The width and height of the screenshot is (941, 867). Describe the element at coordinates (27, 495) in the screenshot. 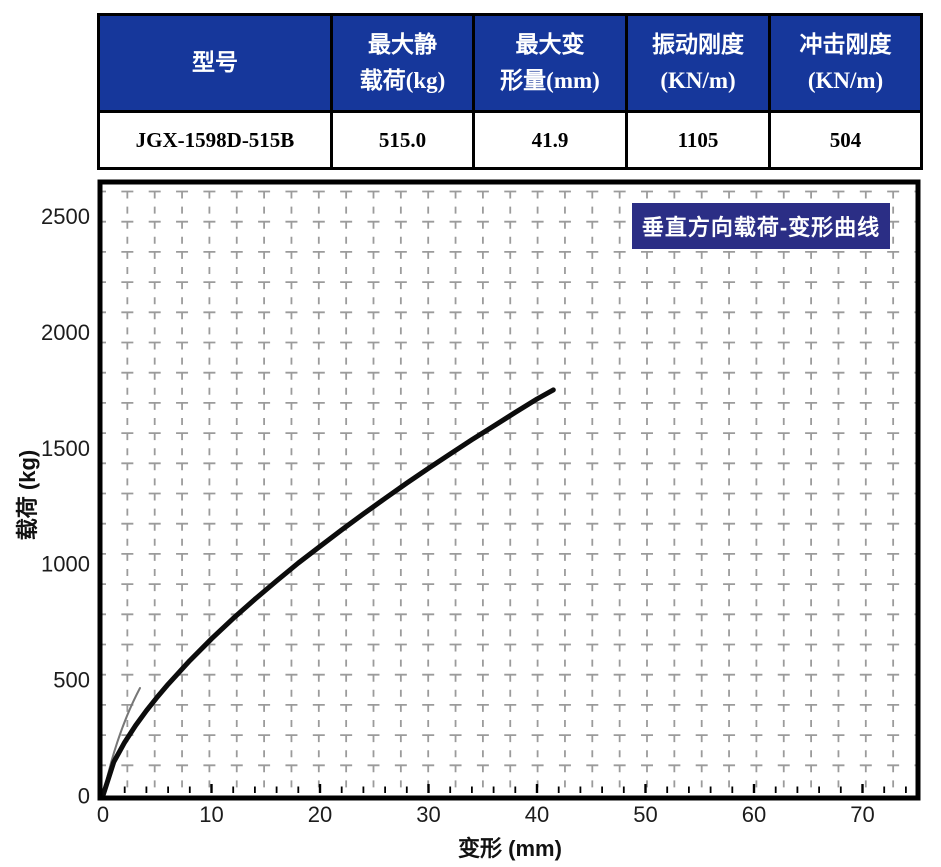

I see `y-axis-label: 载荷 (kg)` at that location.